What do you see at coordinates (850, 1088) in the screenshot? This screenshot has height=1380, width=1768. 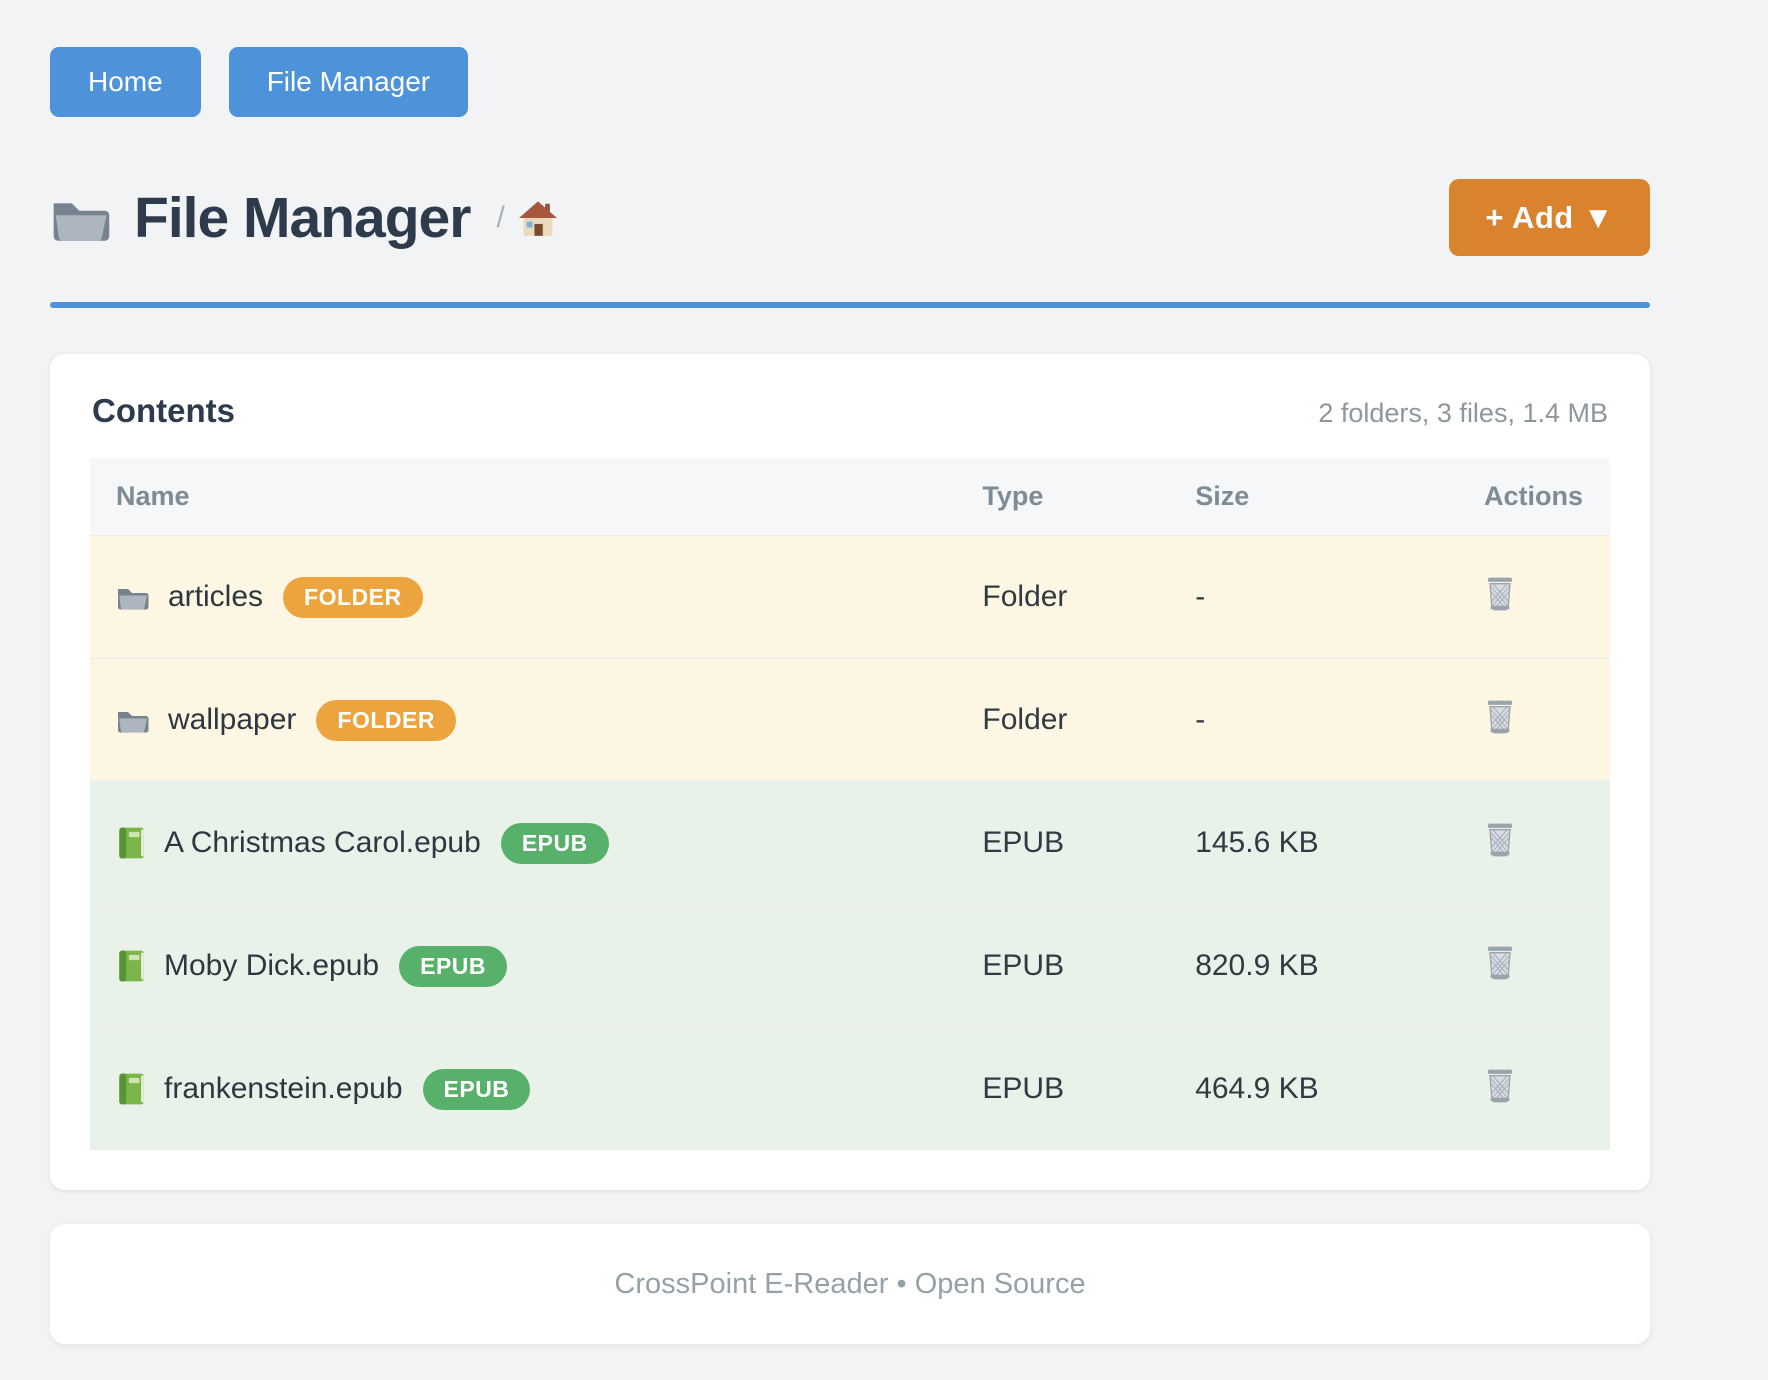 I see `table-row: frankenstein.epub EPUB EPUB 464.9 KB` at bounding box center [850, 1088].